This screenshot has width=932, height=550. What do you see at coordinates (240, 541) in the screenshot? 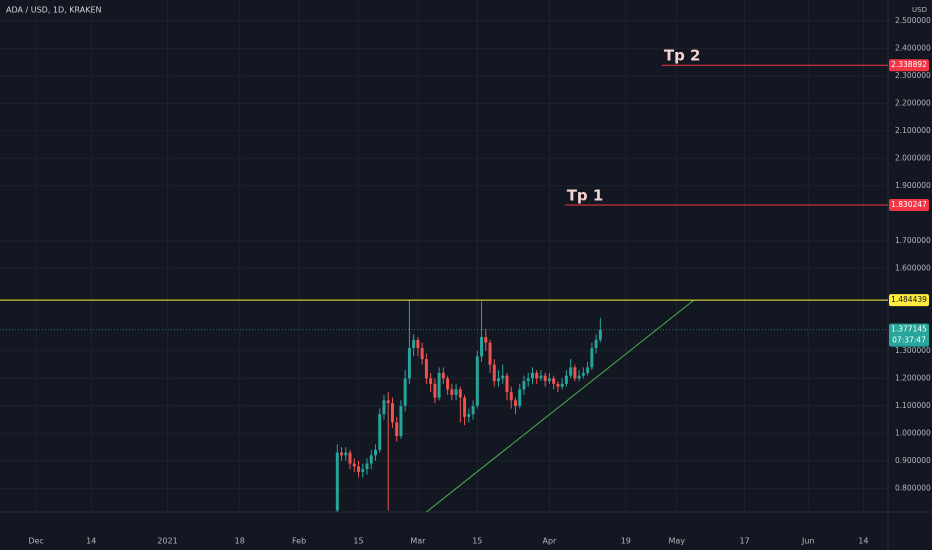
I see `x-tick-label: 18` at bounding box center [240, 541].